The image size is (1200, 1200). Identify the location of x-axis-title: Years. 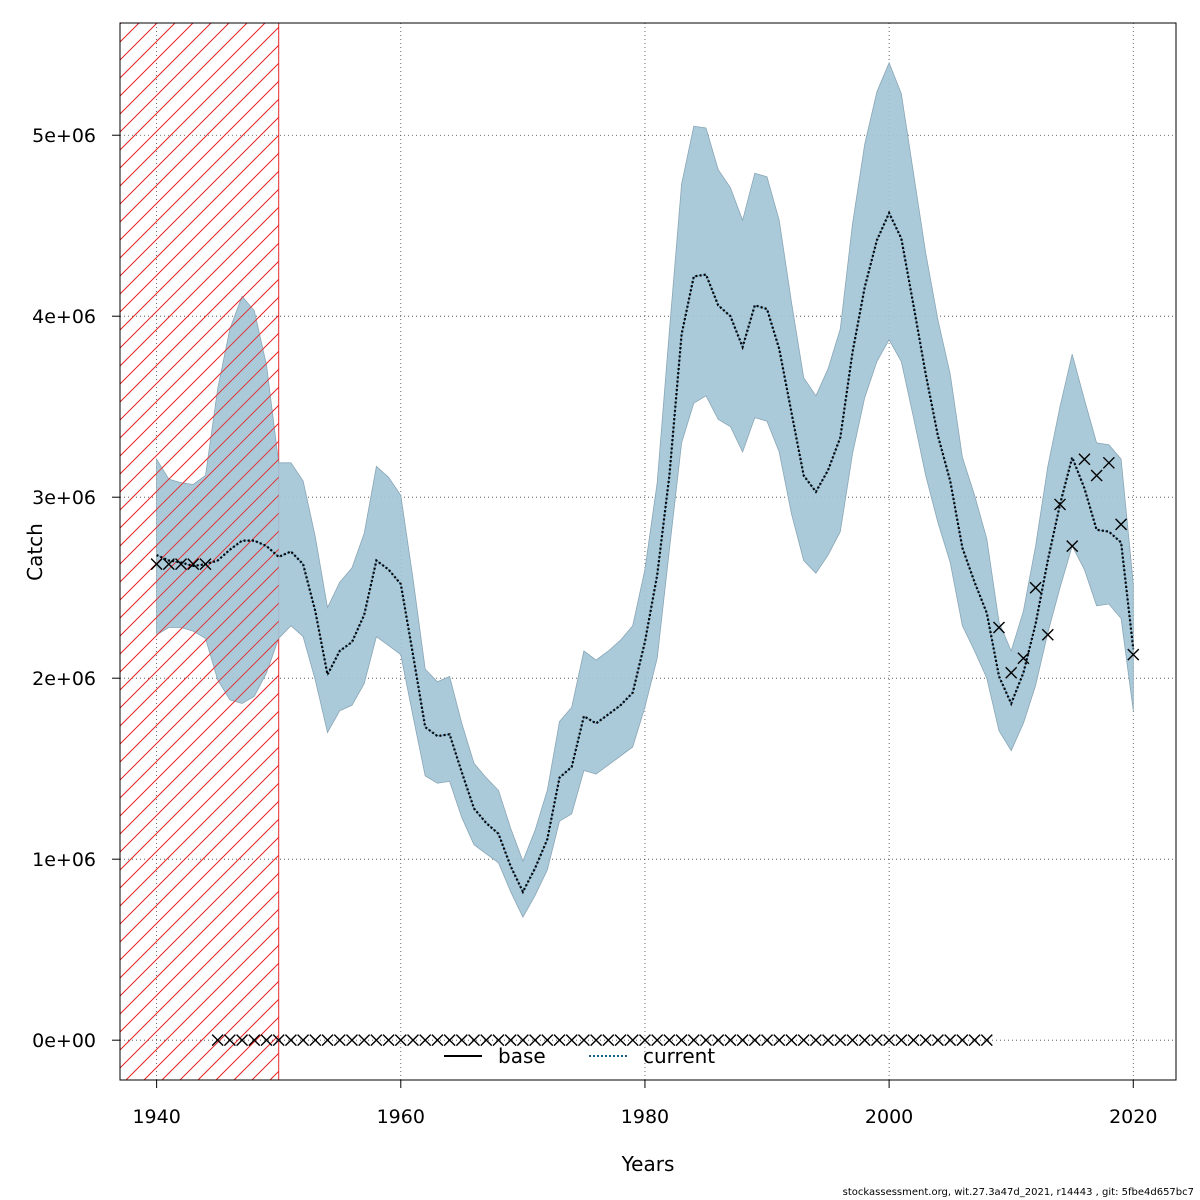
(648, 1164).